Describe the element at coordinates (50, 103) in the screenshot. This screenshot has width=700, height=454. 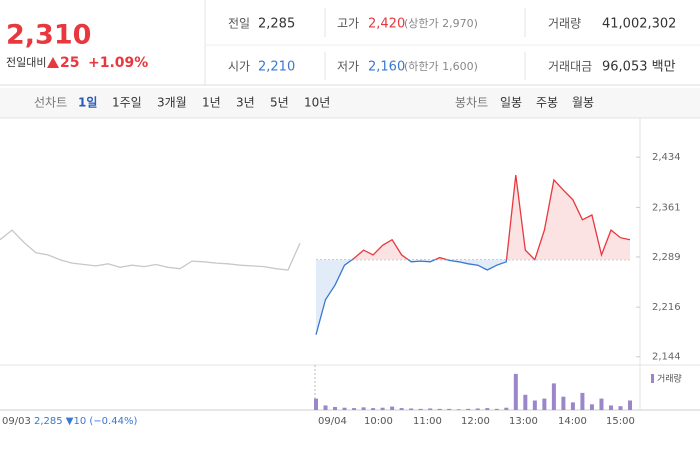
I see `toolbar-label: 선차트` at that location.